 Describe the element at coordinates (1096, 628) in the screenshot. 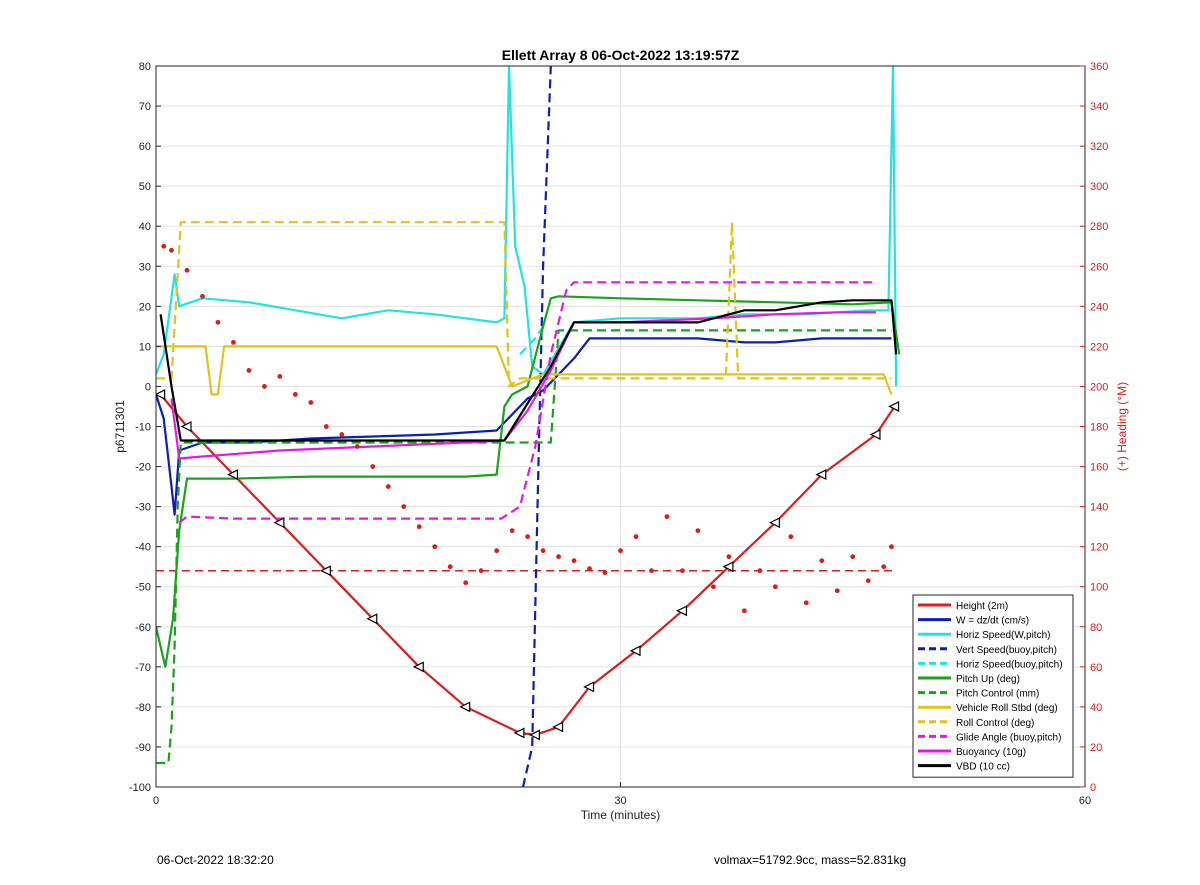

I see `y2-tick-label: 80` at that location.